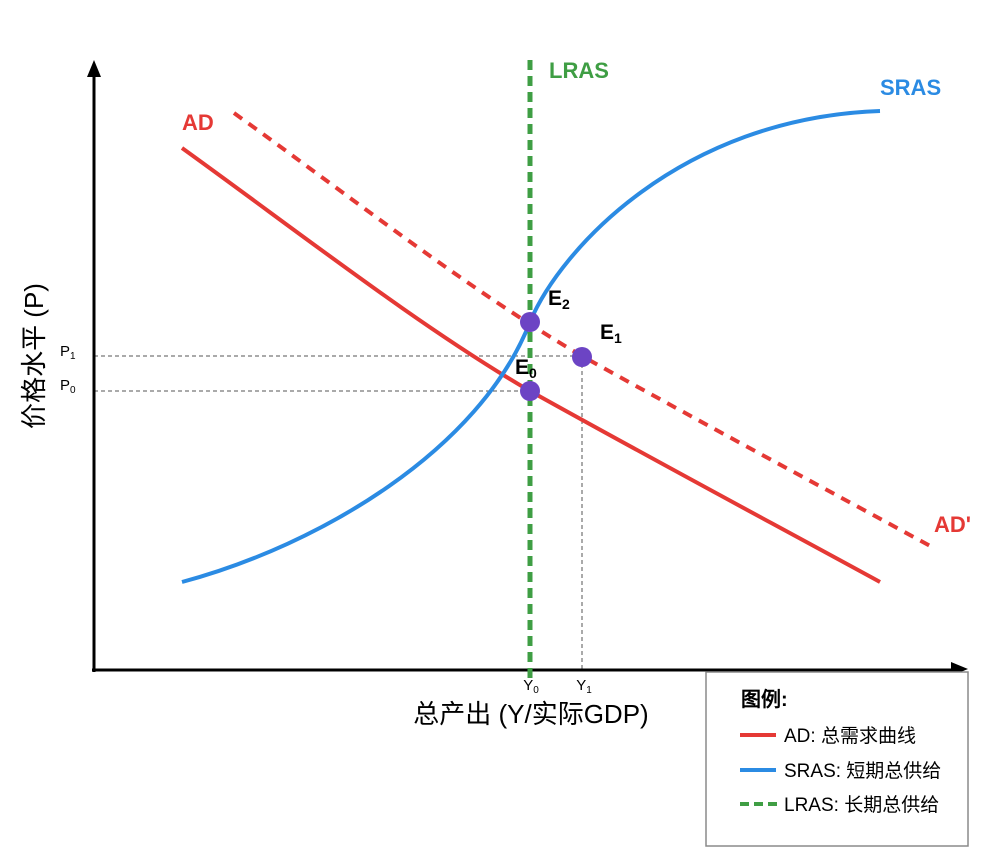 The image size is (984, 864). What do you see at coordinates (528, 685) in the screenshot?
I see `output-level-y0-letter: Y` at bounding box center [528, 685].